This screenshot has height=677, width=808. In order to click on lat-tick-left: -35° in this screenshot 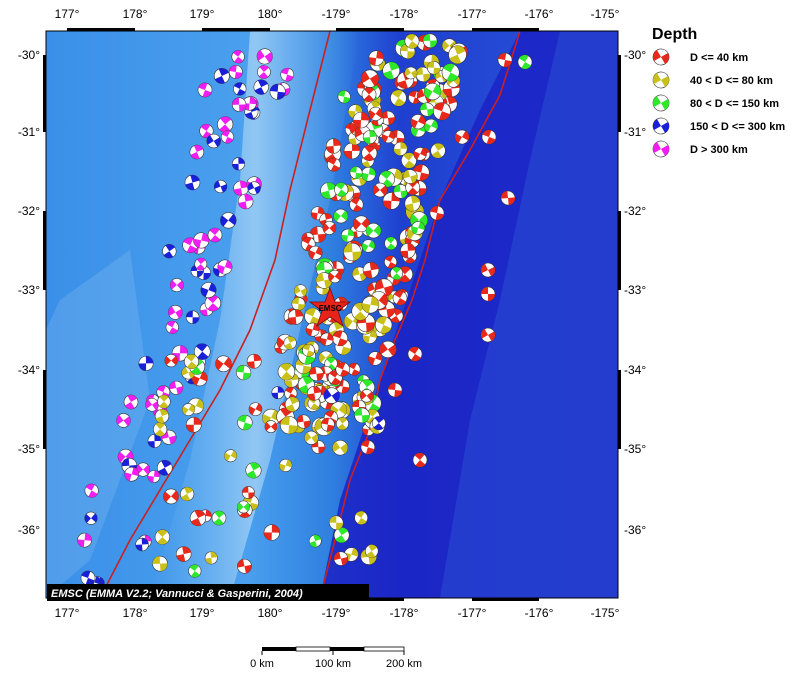, I will do `click(29, 449)`.